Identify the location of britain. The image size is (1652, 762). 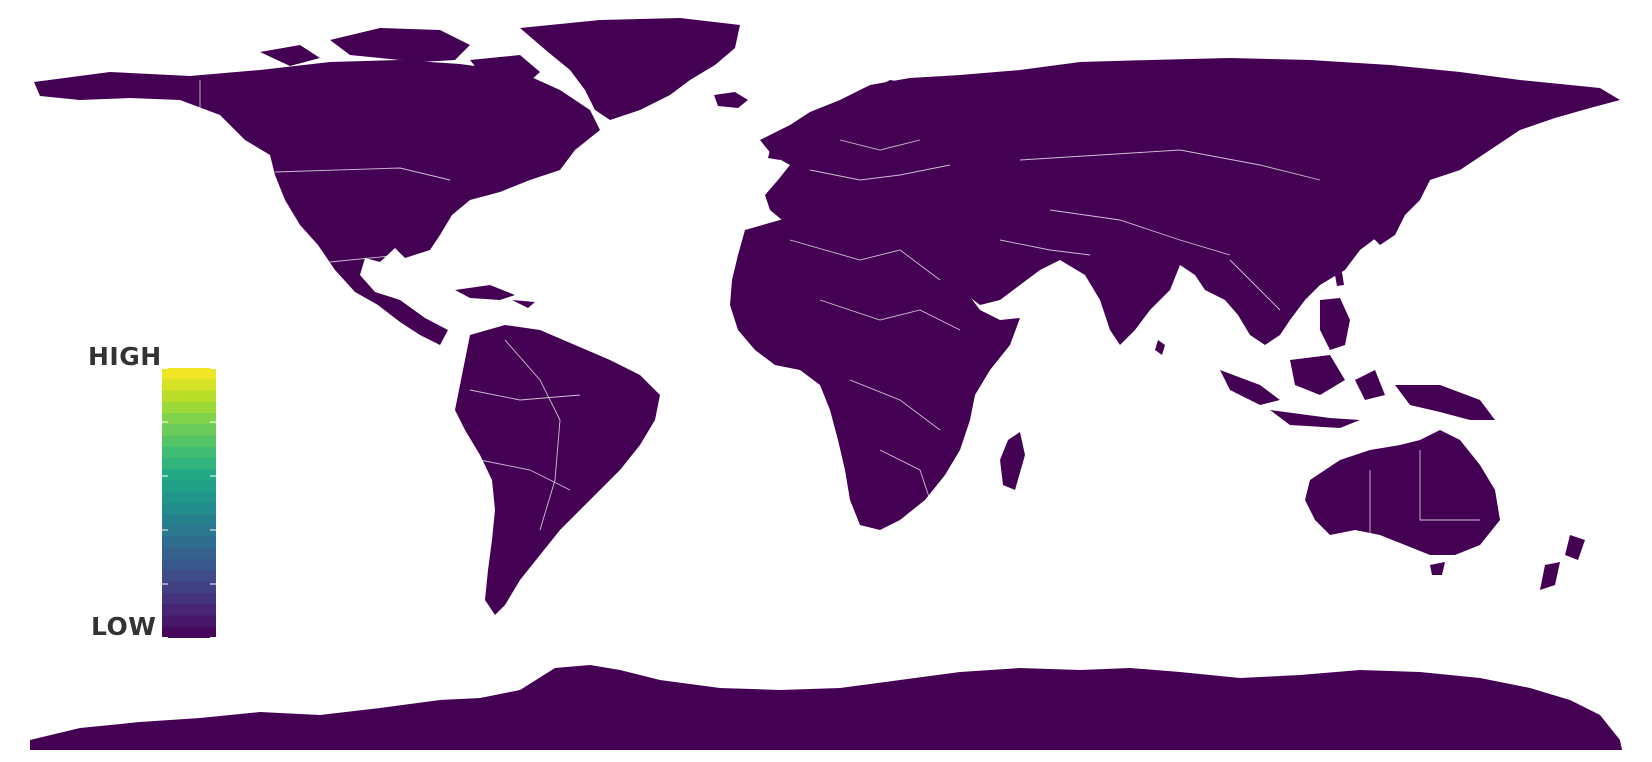
(790, 145).